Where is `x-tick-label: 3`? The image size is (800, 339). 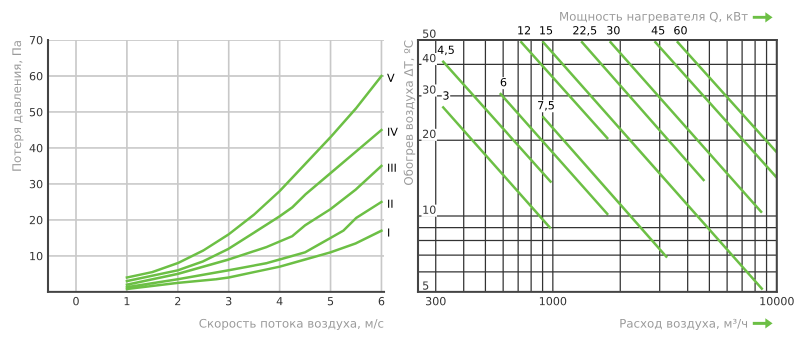 x-tick-label: 3 is located at coordinates (229, 301).